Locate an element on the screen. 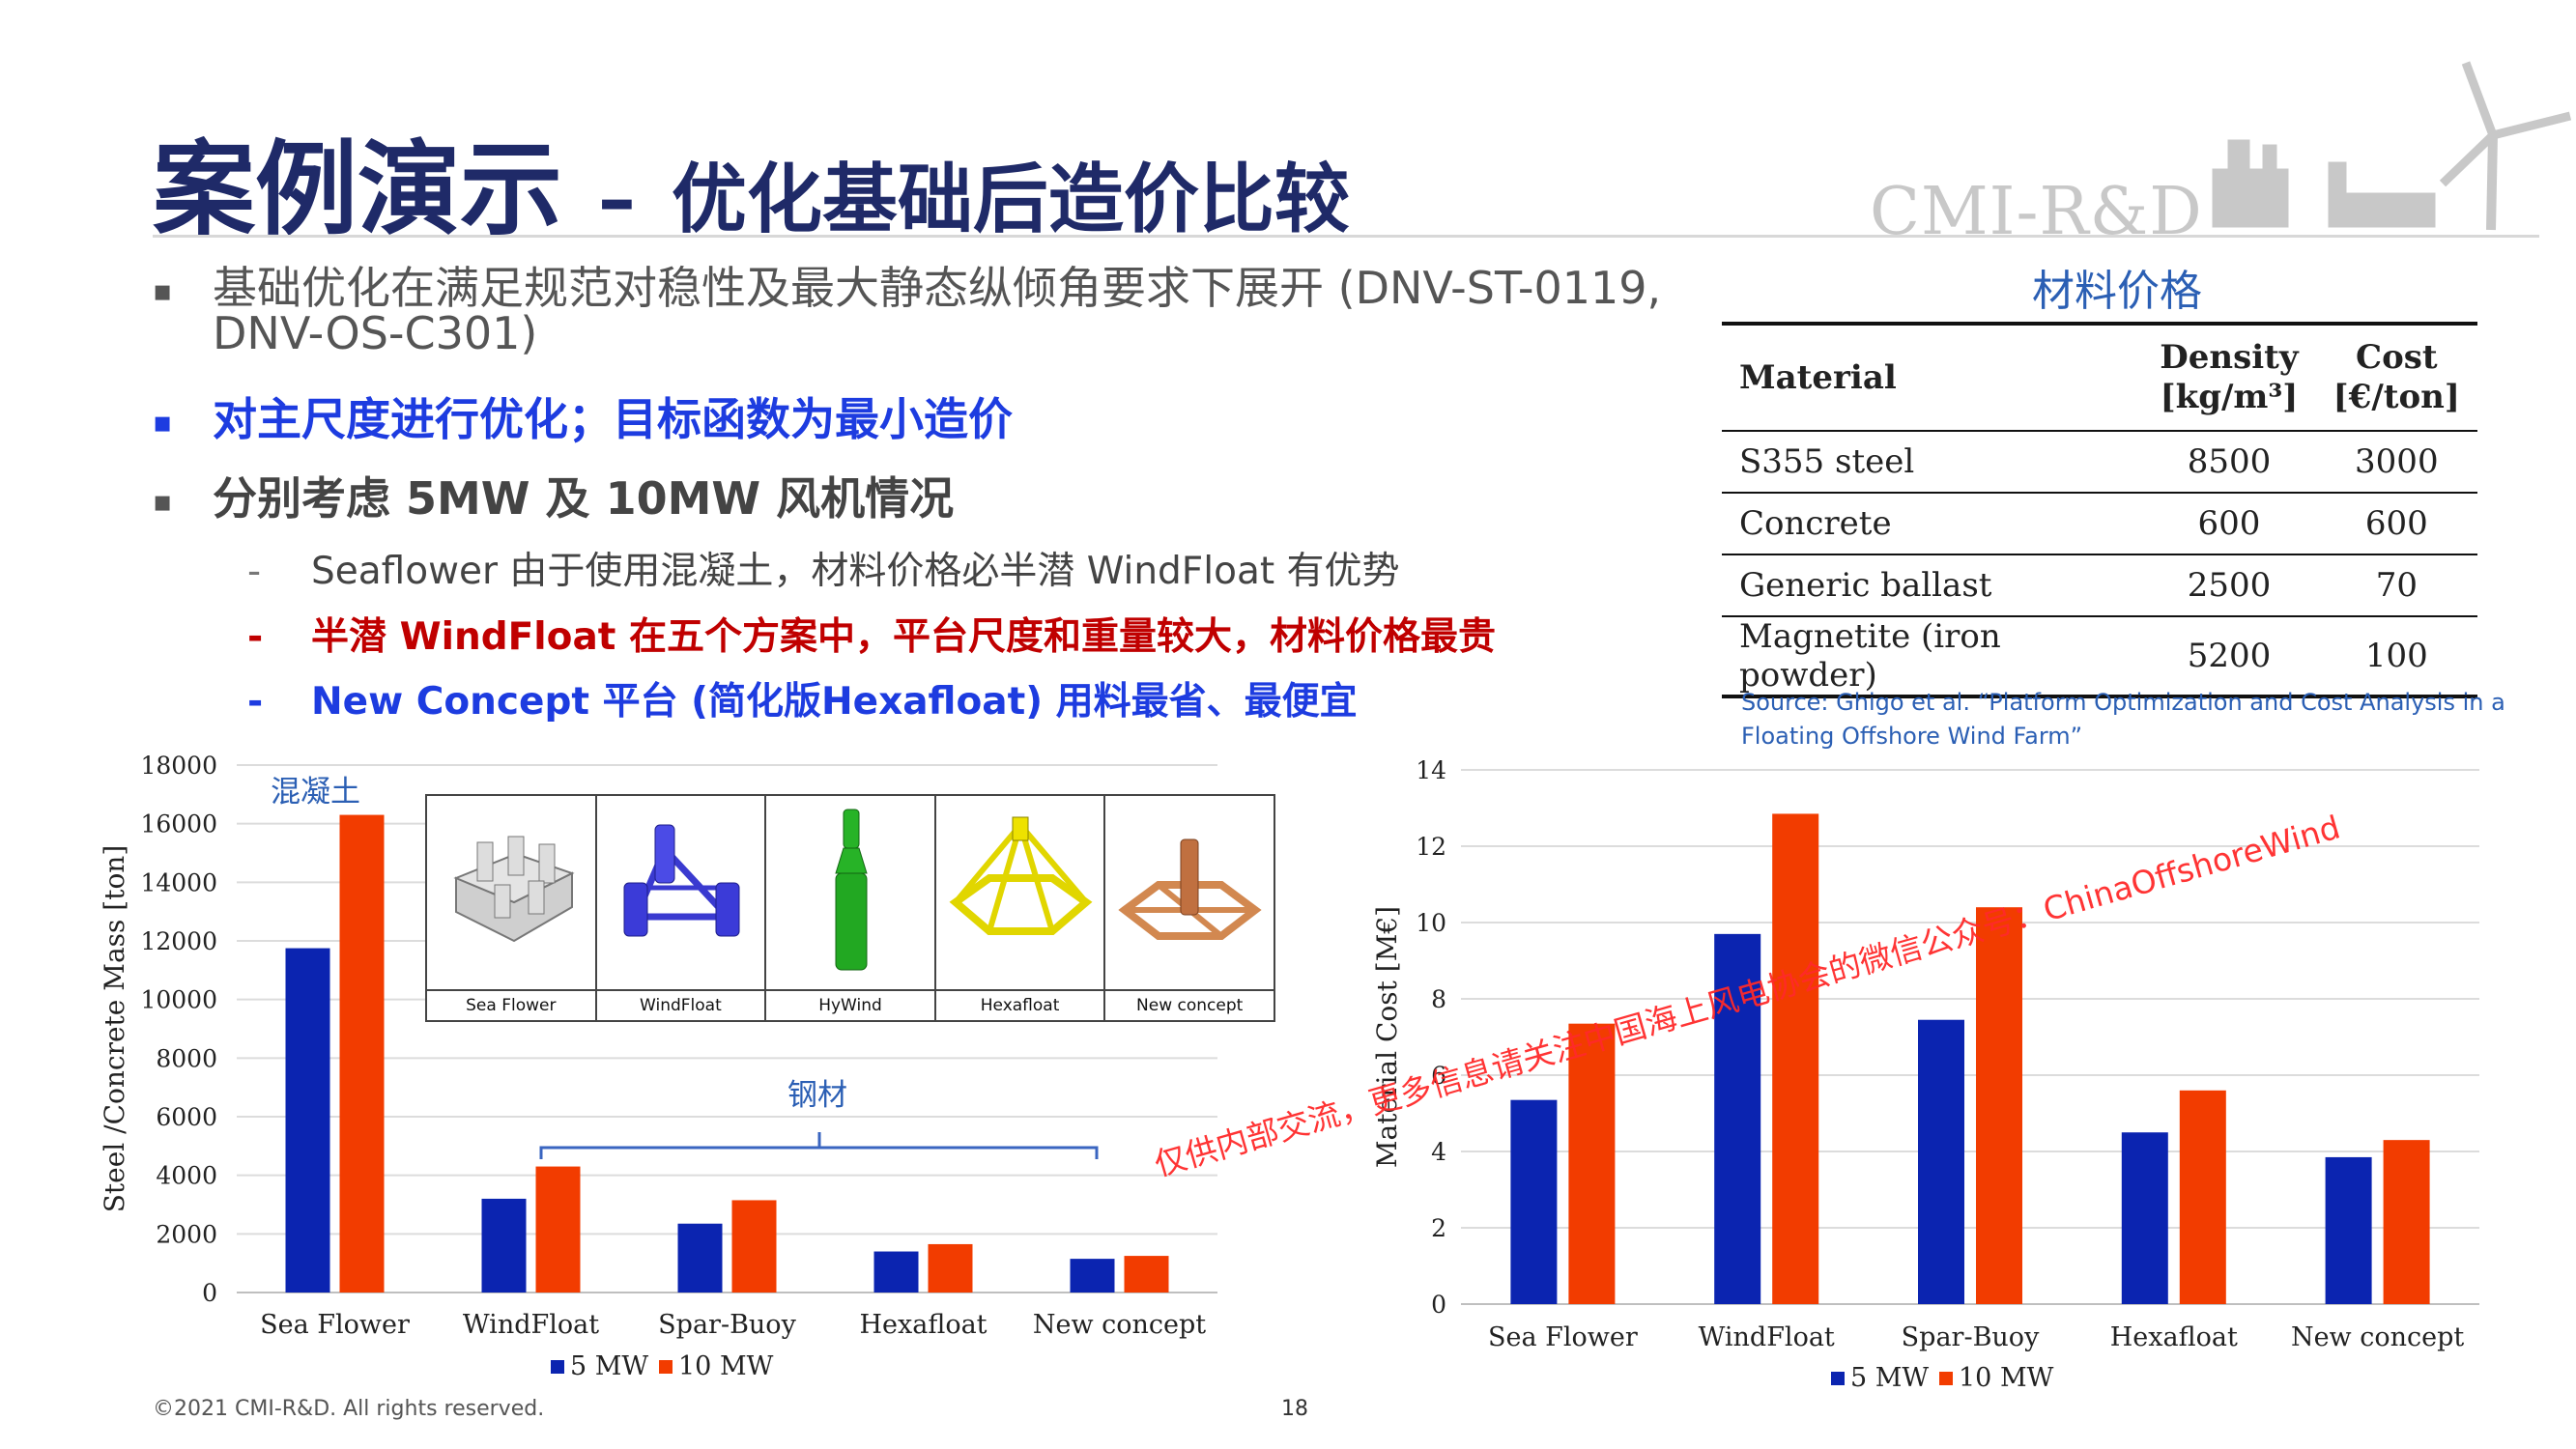 The image size is (2576, 1449). y-tick-label: 8 is located at coordinates (1439, 999).